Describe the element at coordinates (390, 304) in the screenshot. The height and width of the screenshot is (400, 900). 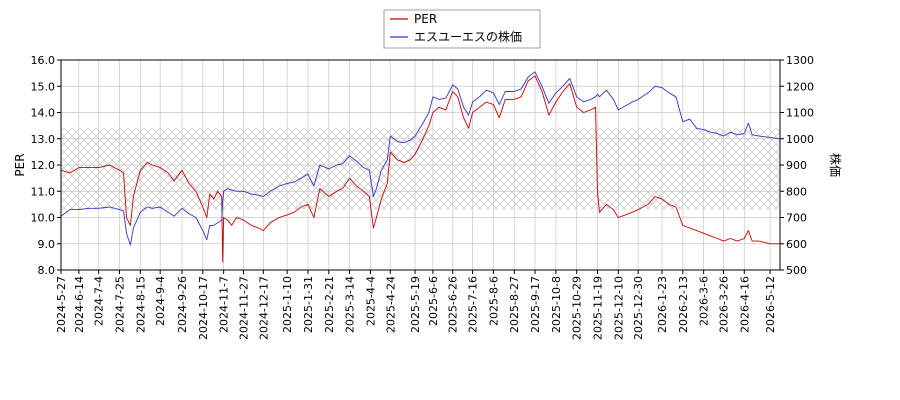
I see `x-tick-label: 2025-4-24` at that location.